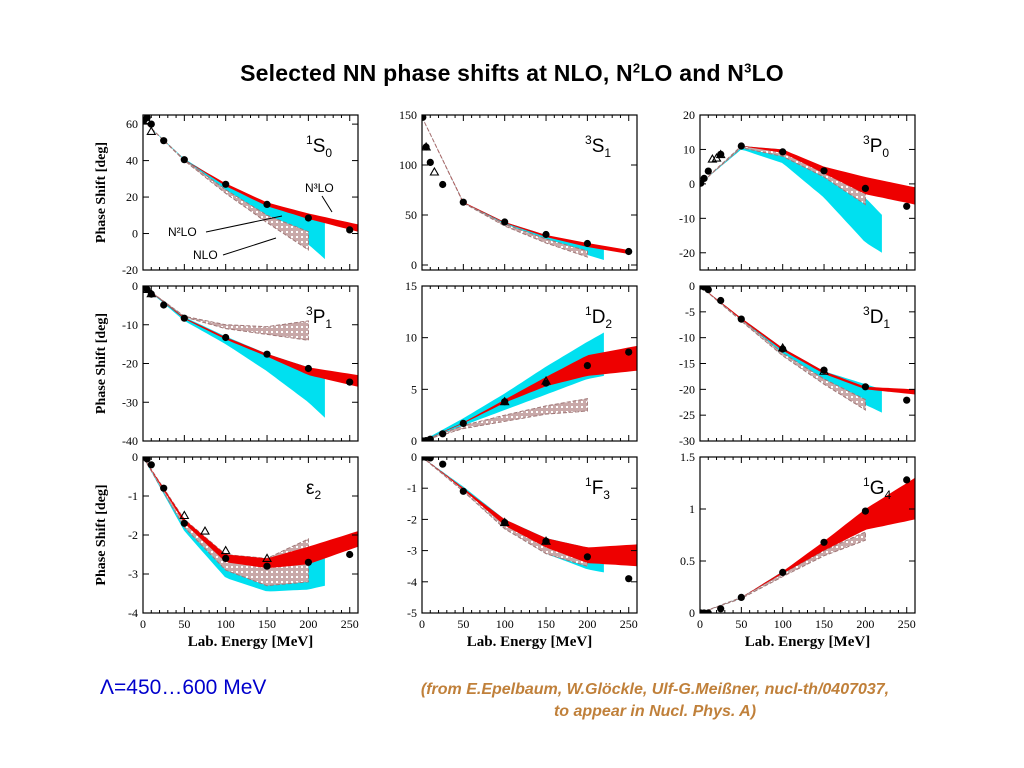  I want to click on partial-wave-label: 1S0, so click(319, 146).